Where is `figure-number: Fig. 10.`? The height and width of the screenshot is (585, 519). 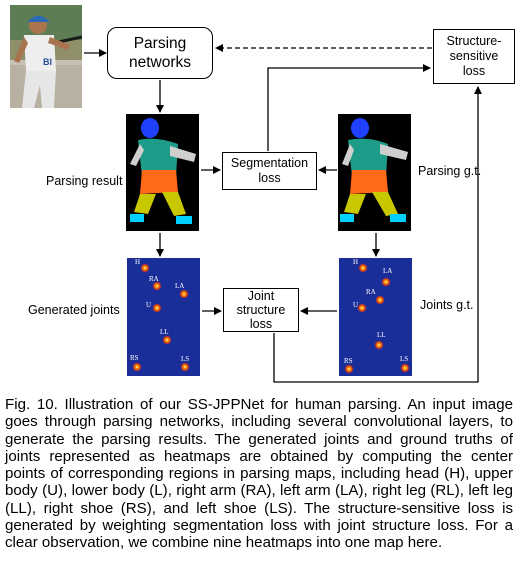 figure-number: Fig. 10. is located at coordinates (31, 404).